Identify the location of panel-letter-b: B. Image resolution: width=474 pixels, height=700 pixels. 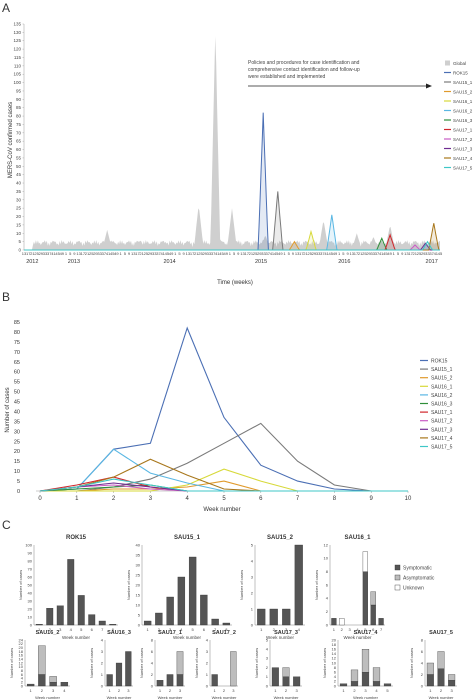
(6, 297).